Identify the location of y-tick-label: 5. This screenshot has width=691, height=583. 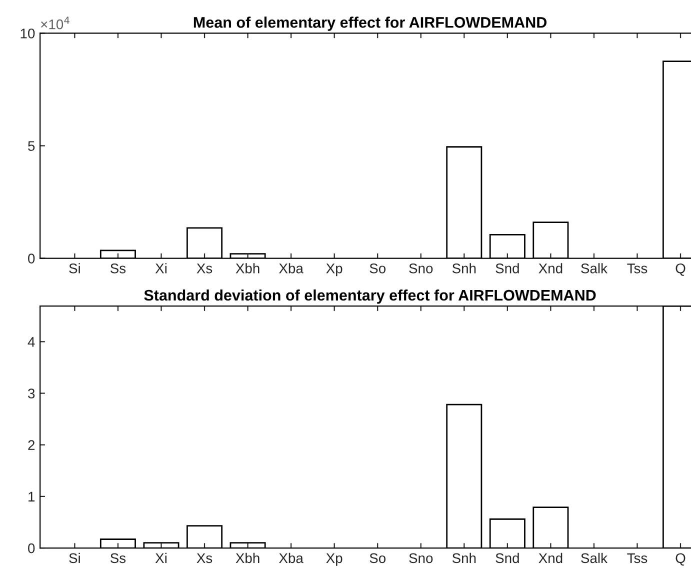
(31, 146).